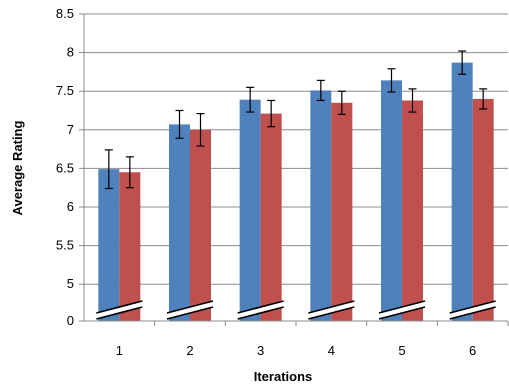 This screenshot has width=509, height=387. I want to click on x-tick-label: 4, so click(331, 350).